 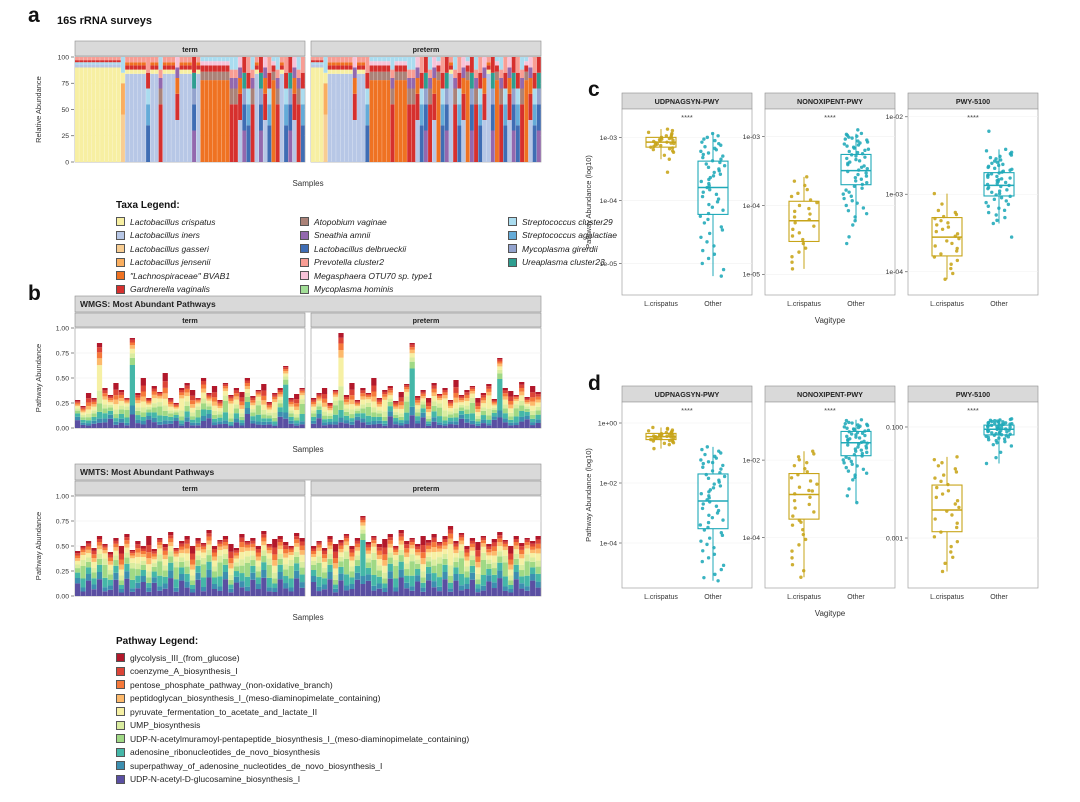 What do you see at coordinates (62, 496) in the screenshot?
I see `y-tick-label: 1.00` at bounding box center [62, 496].